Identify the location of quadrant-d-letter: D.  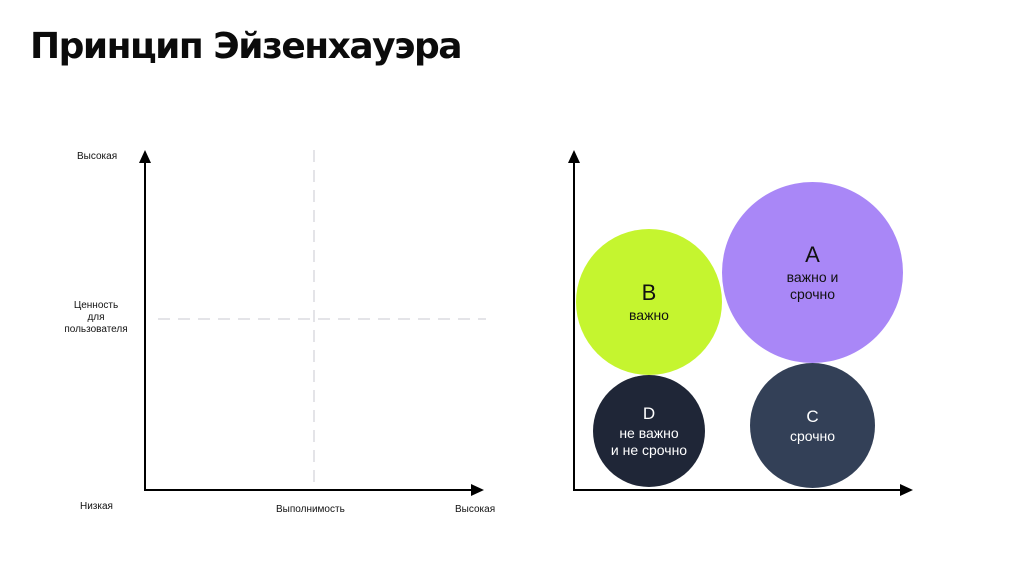
(649, 413).